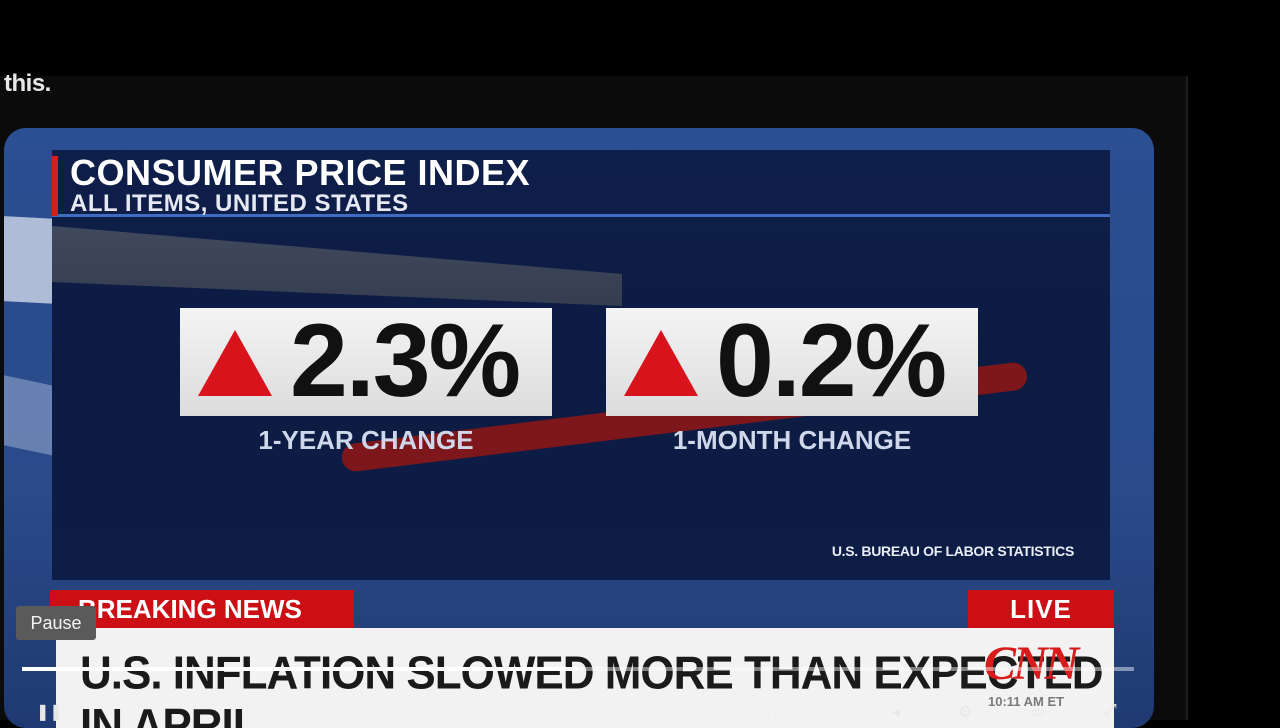  I want to click on progress-bar, so click(578, 669).